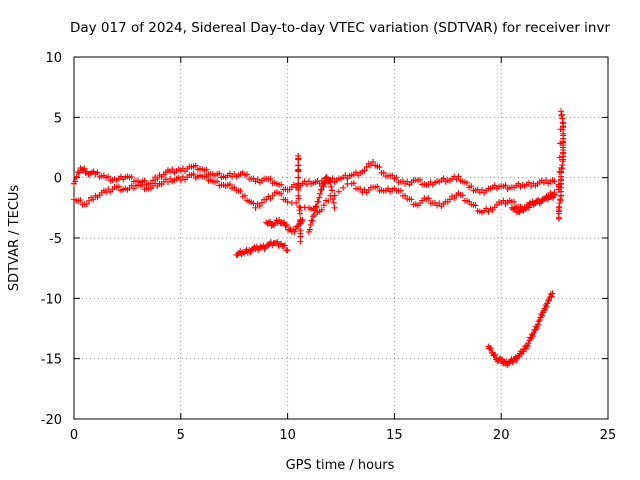  I want to click on x-tick-label: 20, so click(501, 435).